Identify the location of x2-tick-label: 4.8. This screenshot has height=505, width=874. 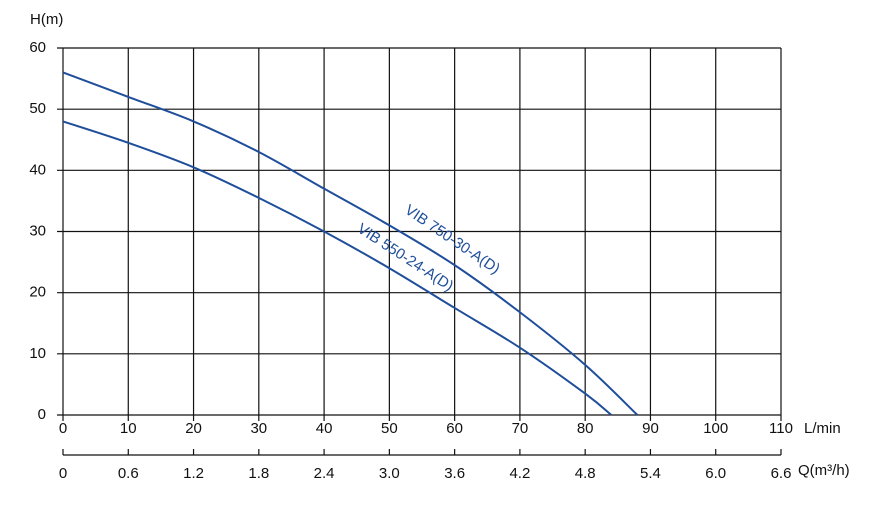
(585, 473).